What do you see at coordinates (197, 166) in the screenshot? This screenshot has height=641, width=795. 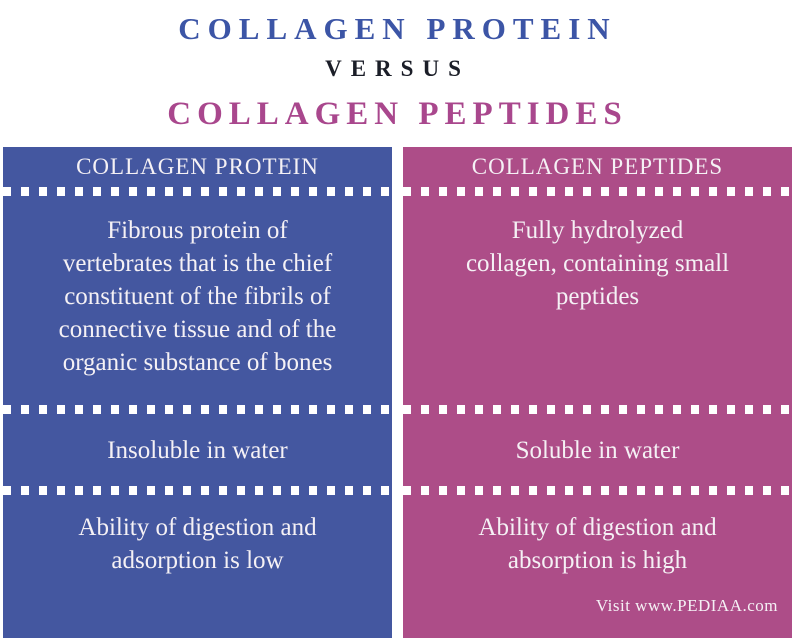 I see `column-header-collagen-protein: COLLAGEN PROTEIN` at bounding box center [197, 166].